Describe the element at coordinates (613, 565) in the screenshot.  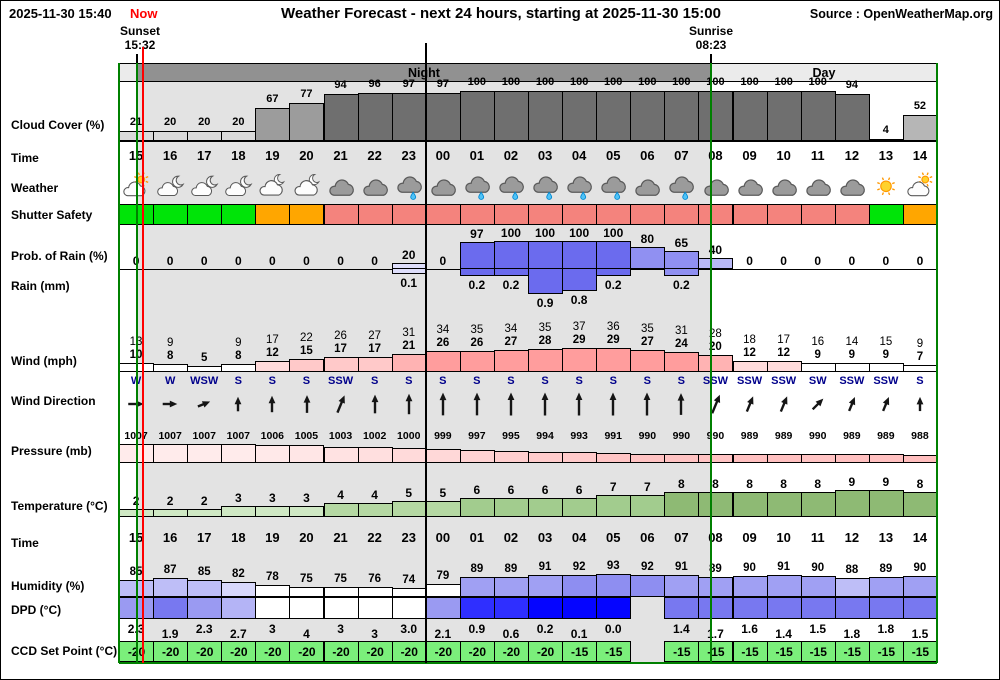
I see `humidity-value: 93` at that location.